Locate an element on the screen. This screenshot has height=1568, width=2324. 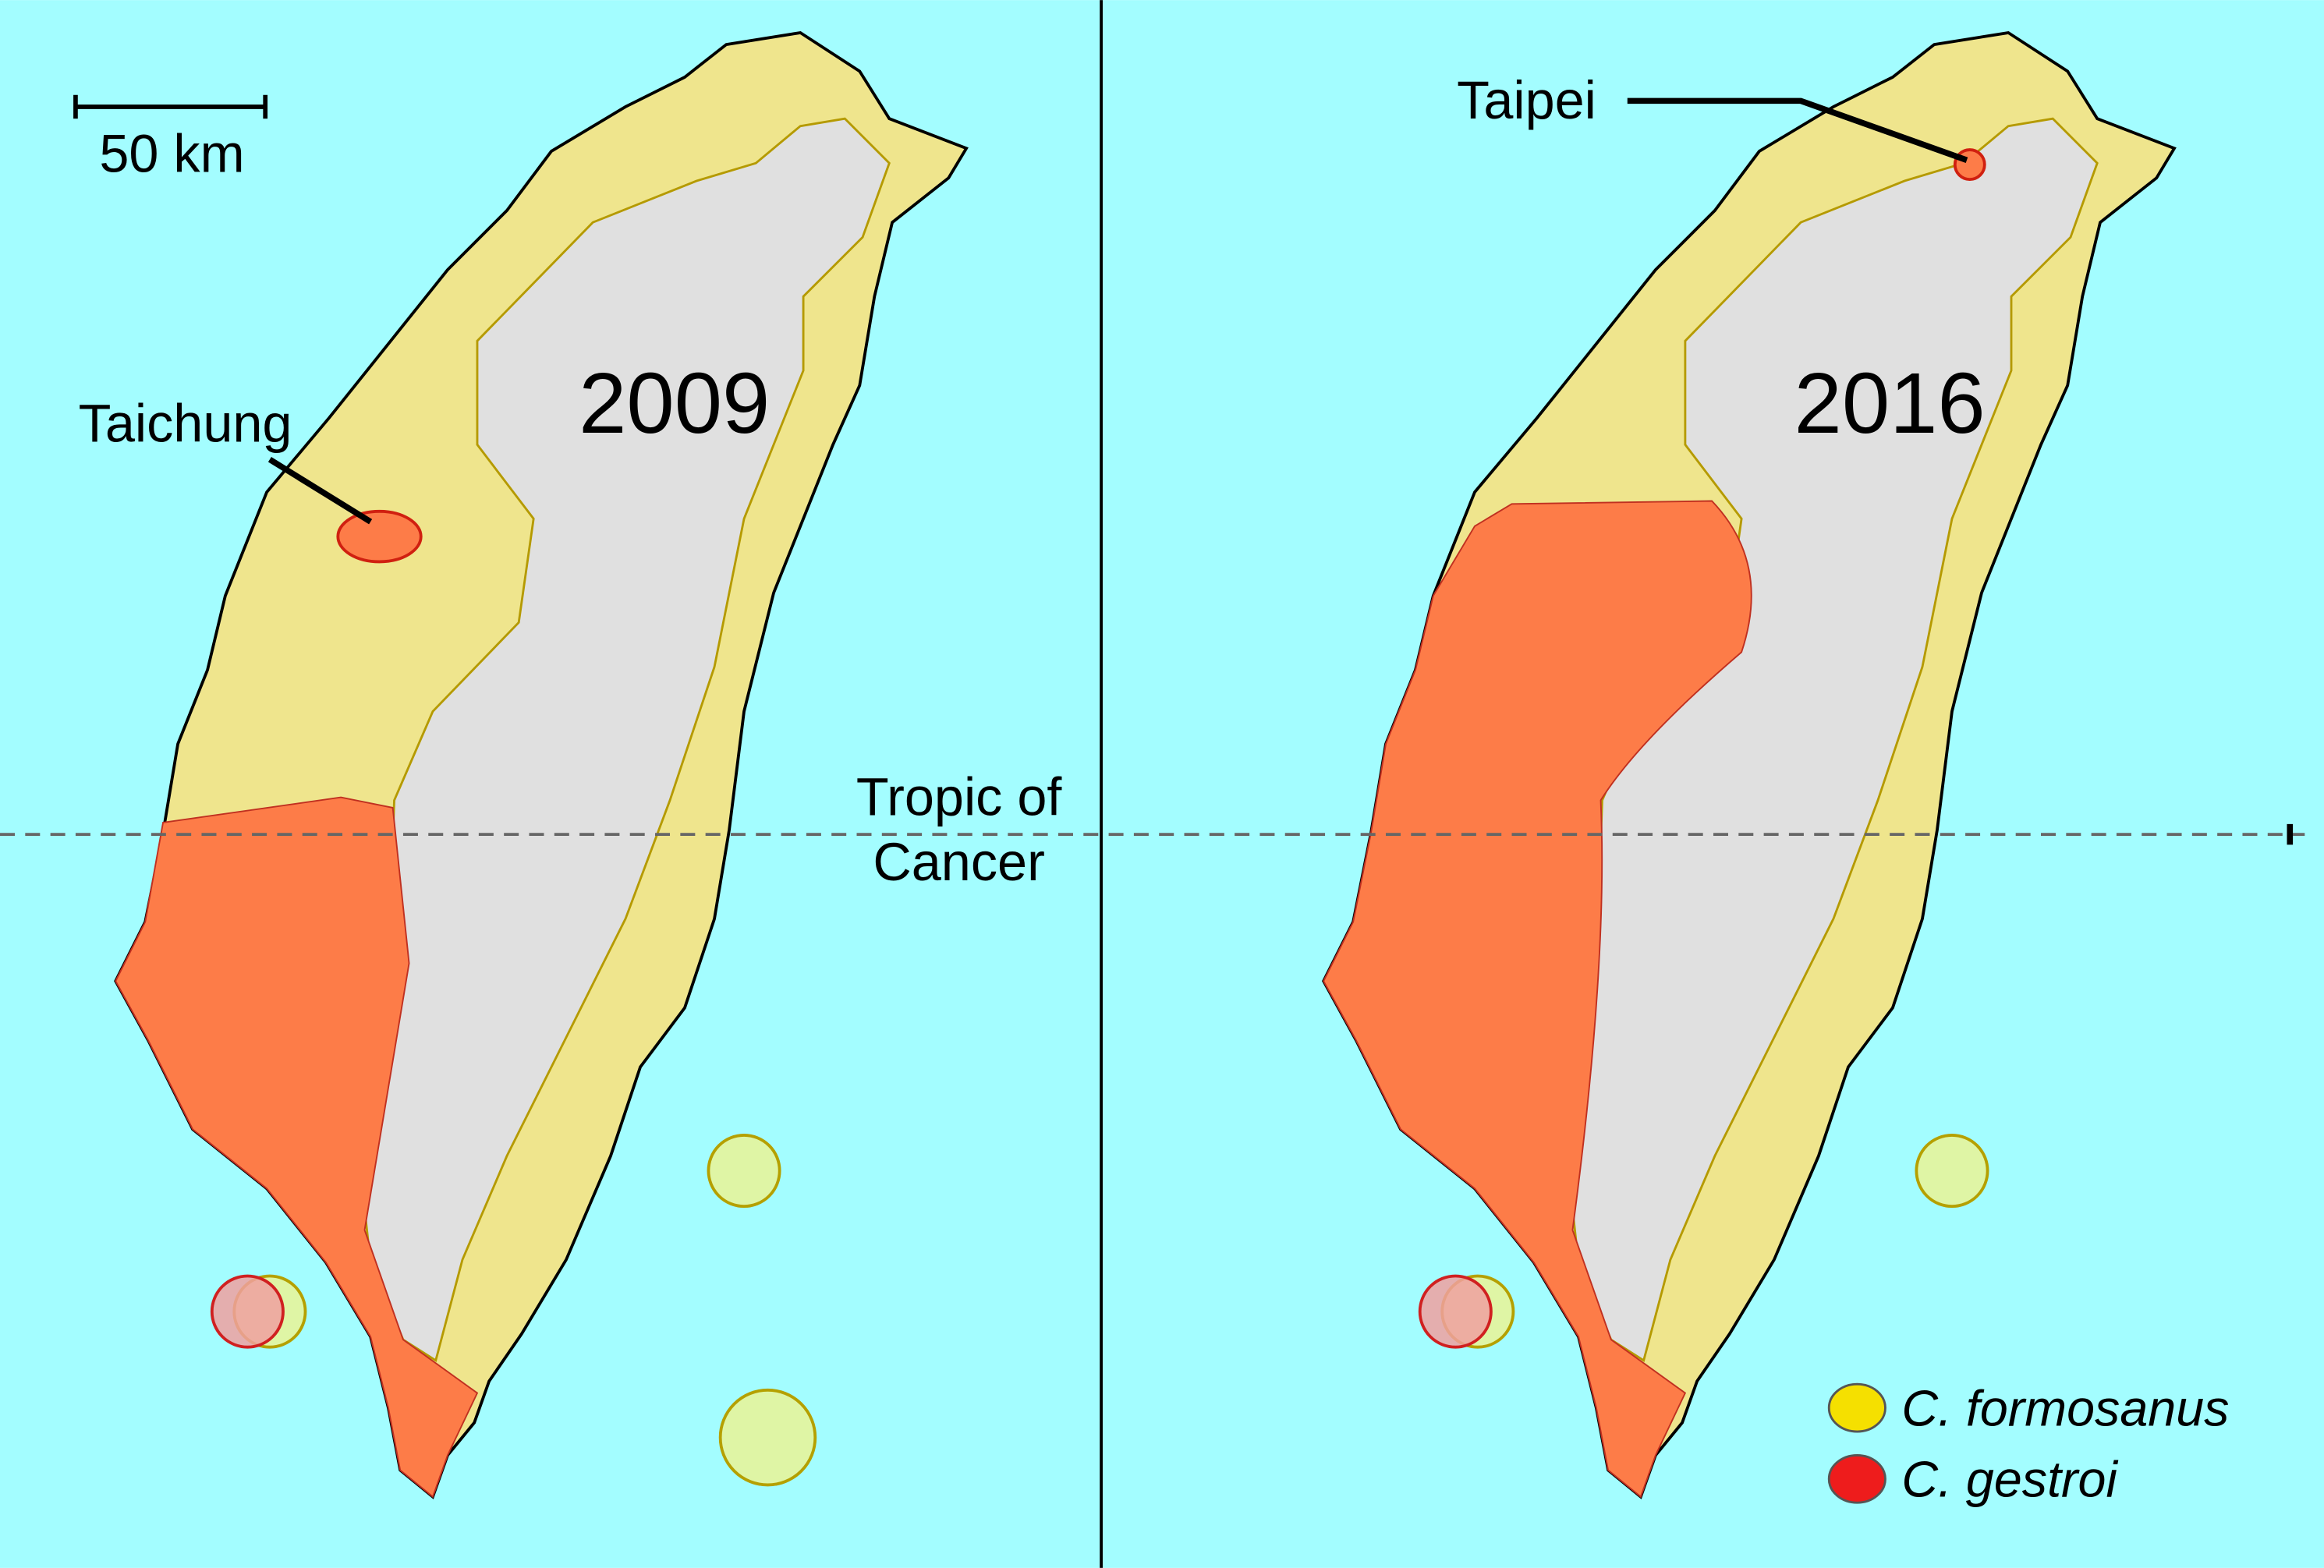
legend-label: C. gestroi is located at coordinates (2009, 1480).